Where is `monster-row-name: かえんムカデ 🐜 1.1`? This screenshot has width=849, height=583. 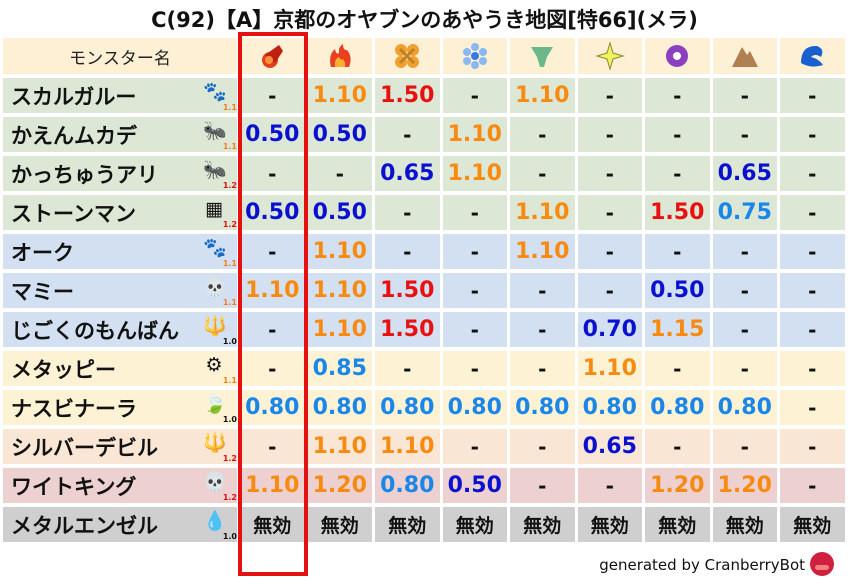
monster-row-name: かえんムカデ 🐜 1.1 is located at coordinates (120, 134).